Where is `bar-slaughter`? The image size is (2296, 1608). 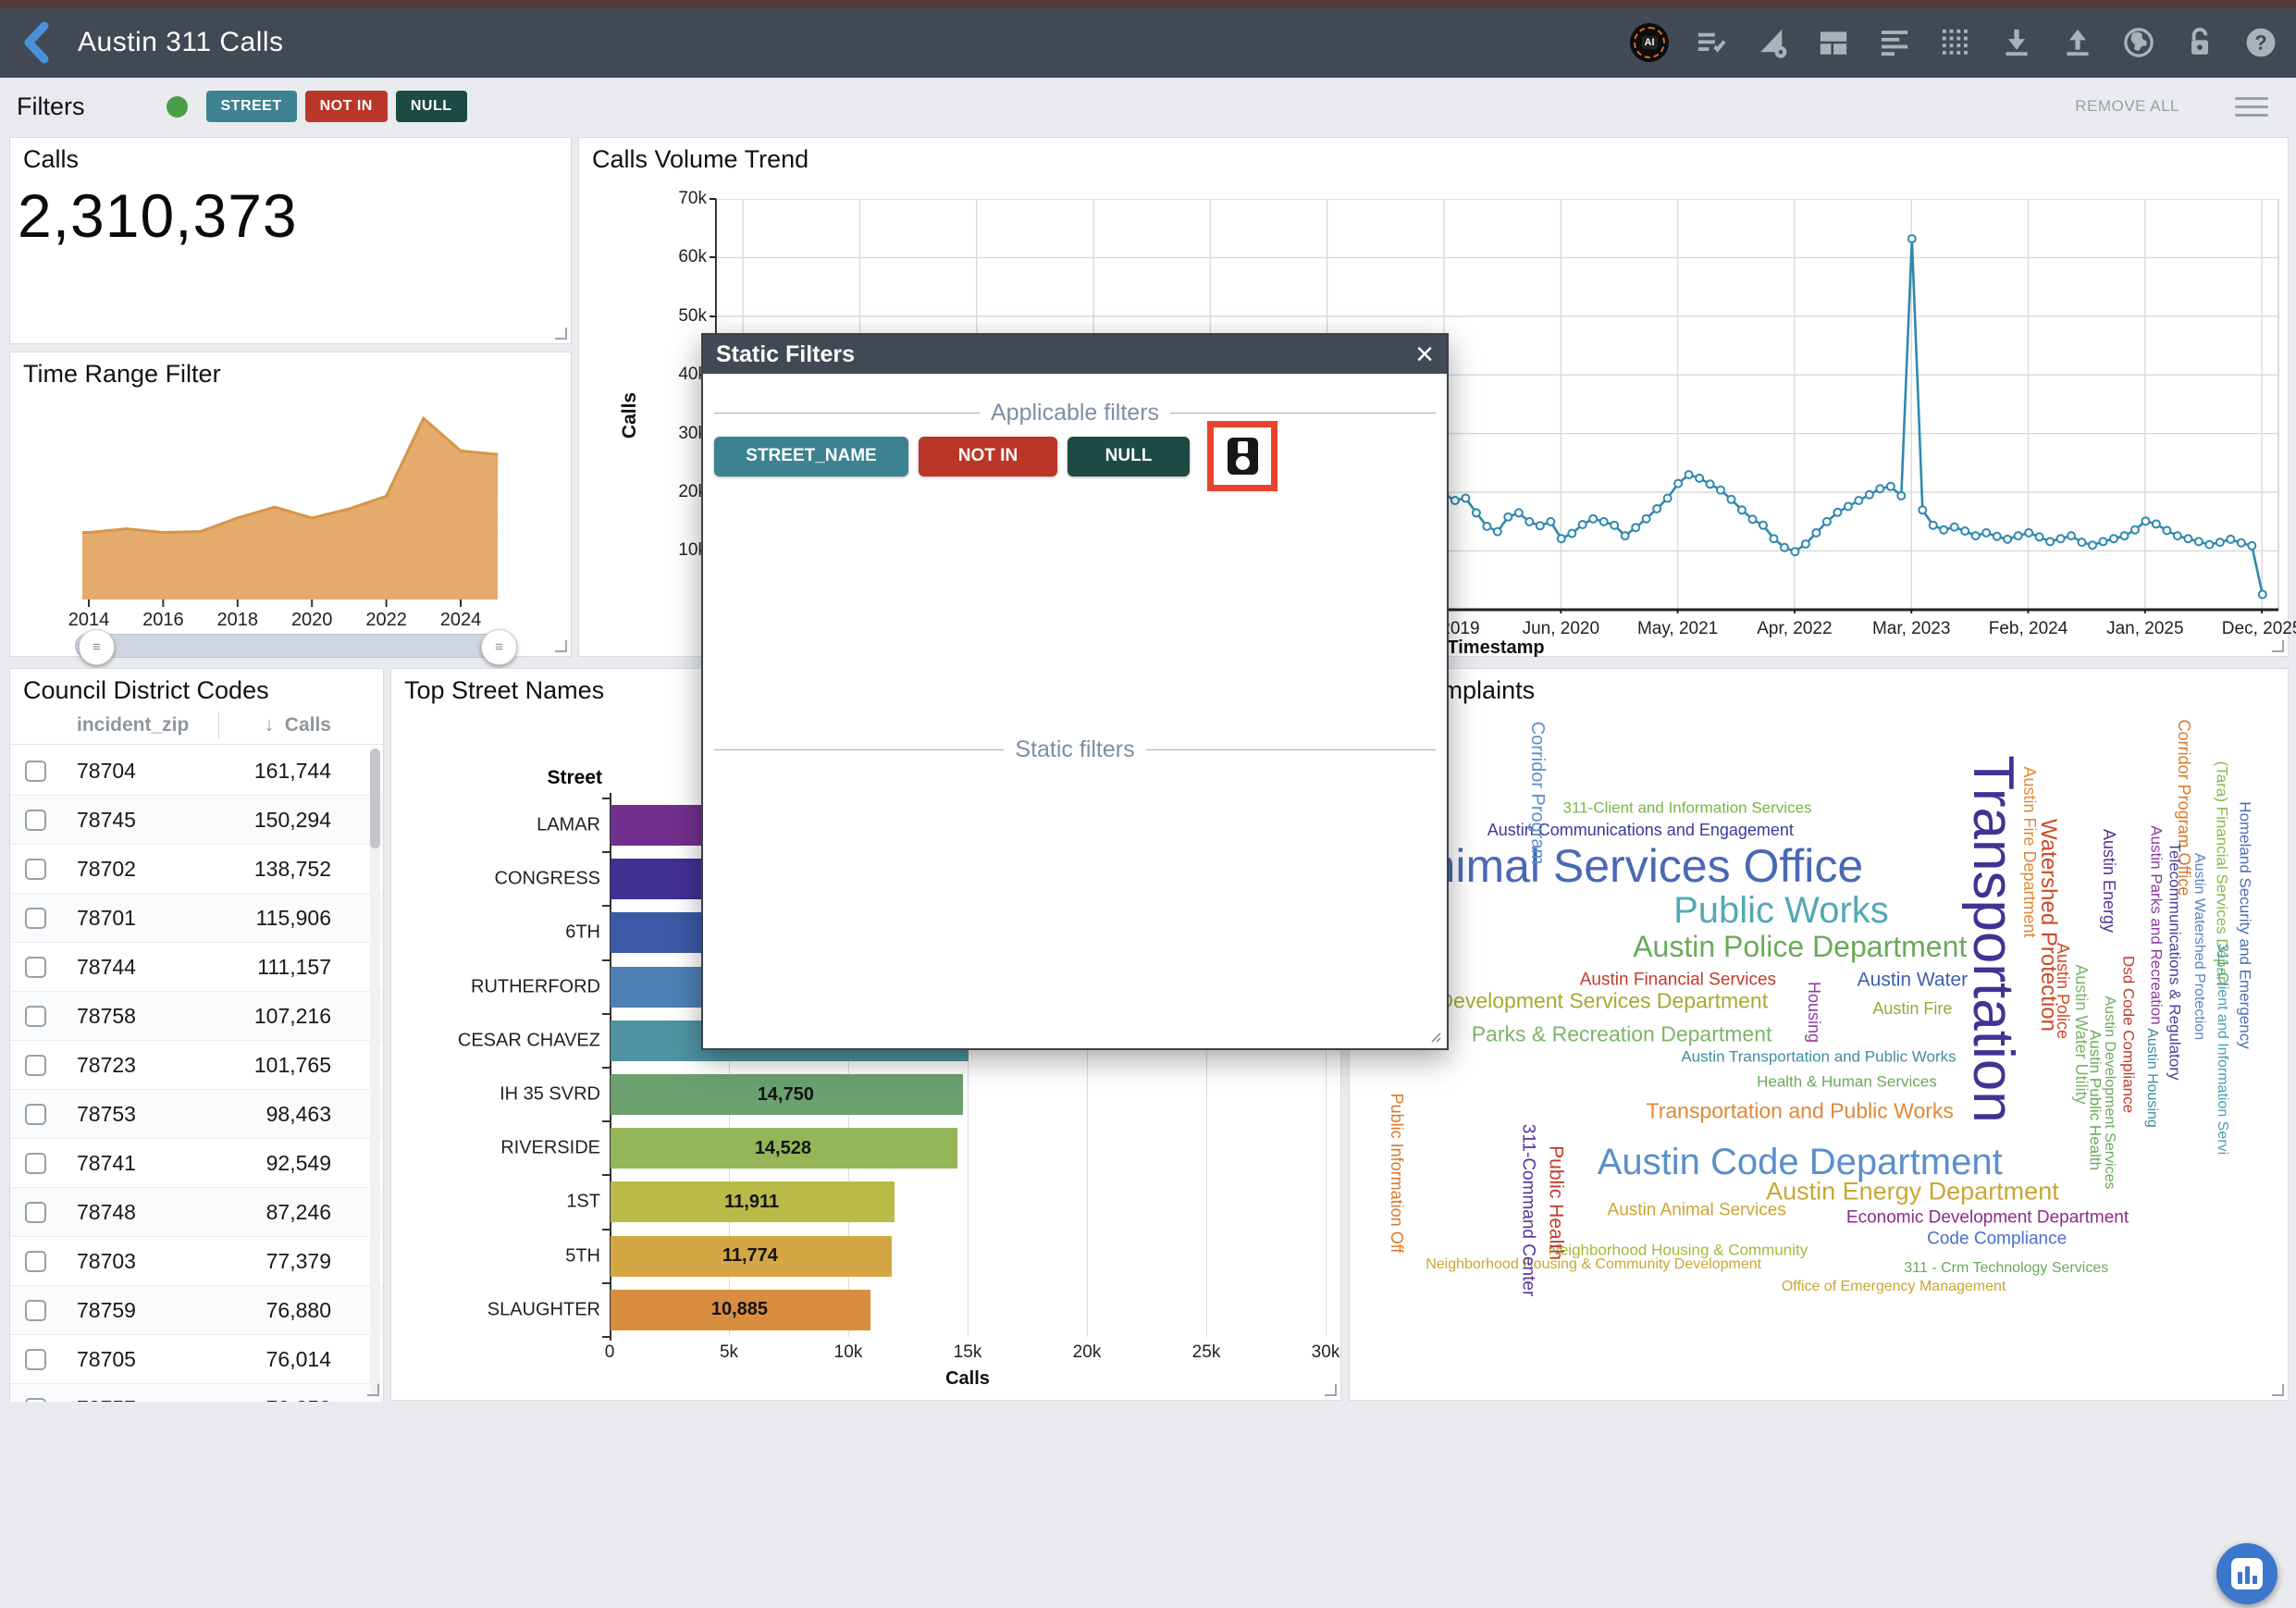 bar-slaughter is located at coordinates (740, 1309).